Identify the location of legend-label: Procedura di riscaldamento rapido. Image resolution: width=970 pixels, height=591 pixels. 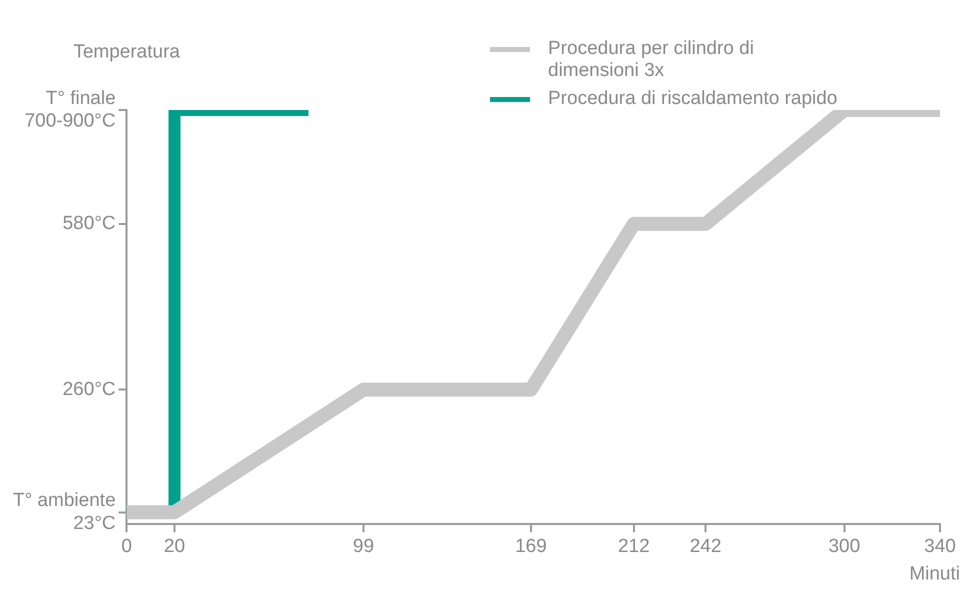
(693, 99).